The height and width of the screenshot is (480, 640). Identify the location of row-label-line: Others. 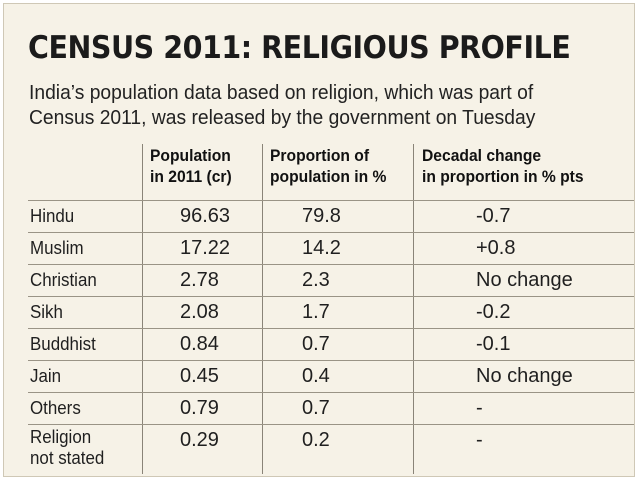
(55, 408).